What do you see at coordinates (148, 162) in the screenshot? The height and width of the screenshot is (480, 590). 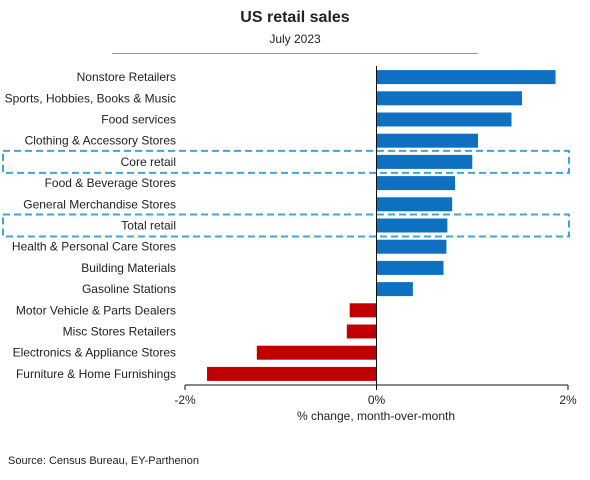 I see `category-label-core-retail: Core retail` at bounding box center [148, 162].